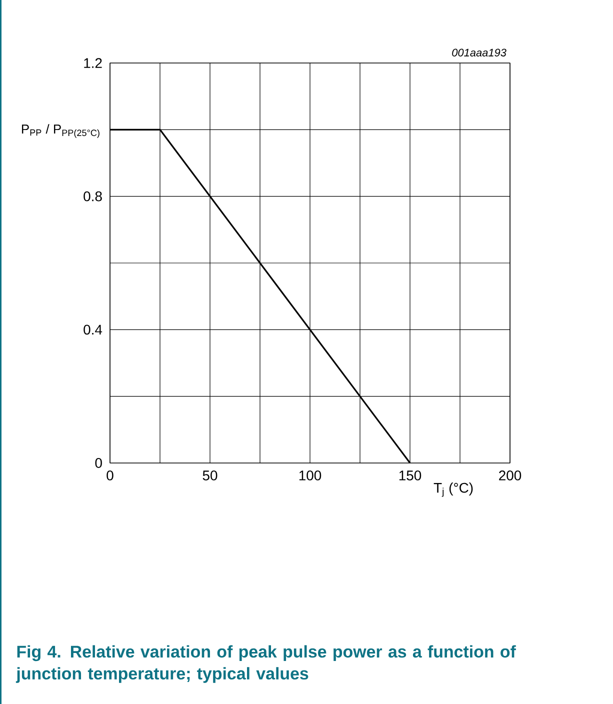 Image resolution: width=613 pixels, height=704 pixels. Describe the element at coordinates (510, 475) in the screenshot. I see `x-tick-label: 200` at that location.